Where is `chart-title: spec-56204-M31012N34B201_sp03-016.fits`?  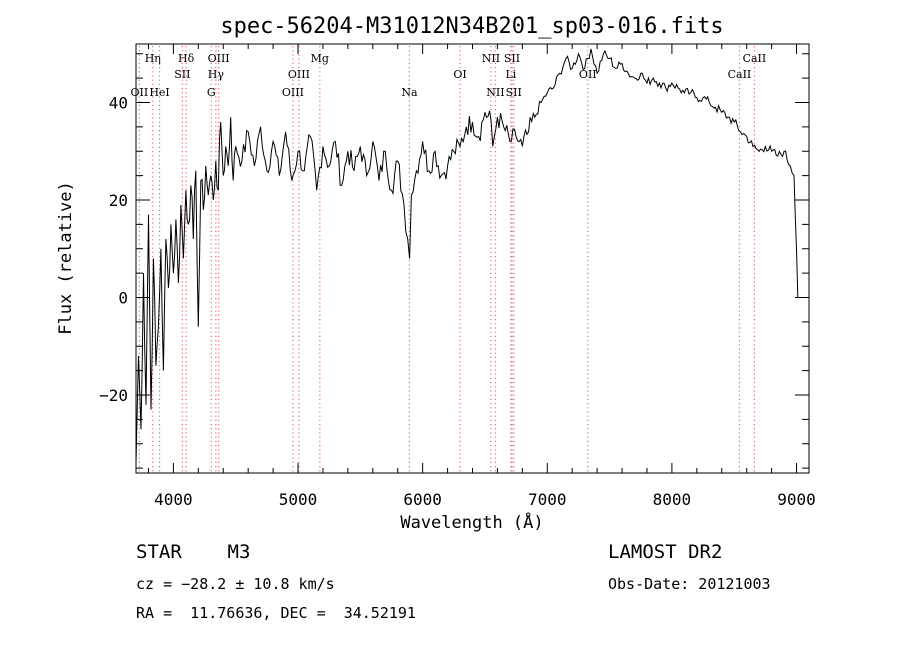 chart-title: spec-56204-M31012N34B201_sp03-016.fits is located at coordinates (471, 26).